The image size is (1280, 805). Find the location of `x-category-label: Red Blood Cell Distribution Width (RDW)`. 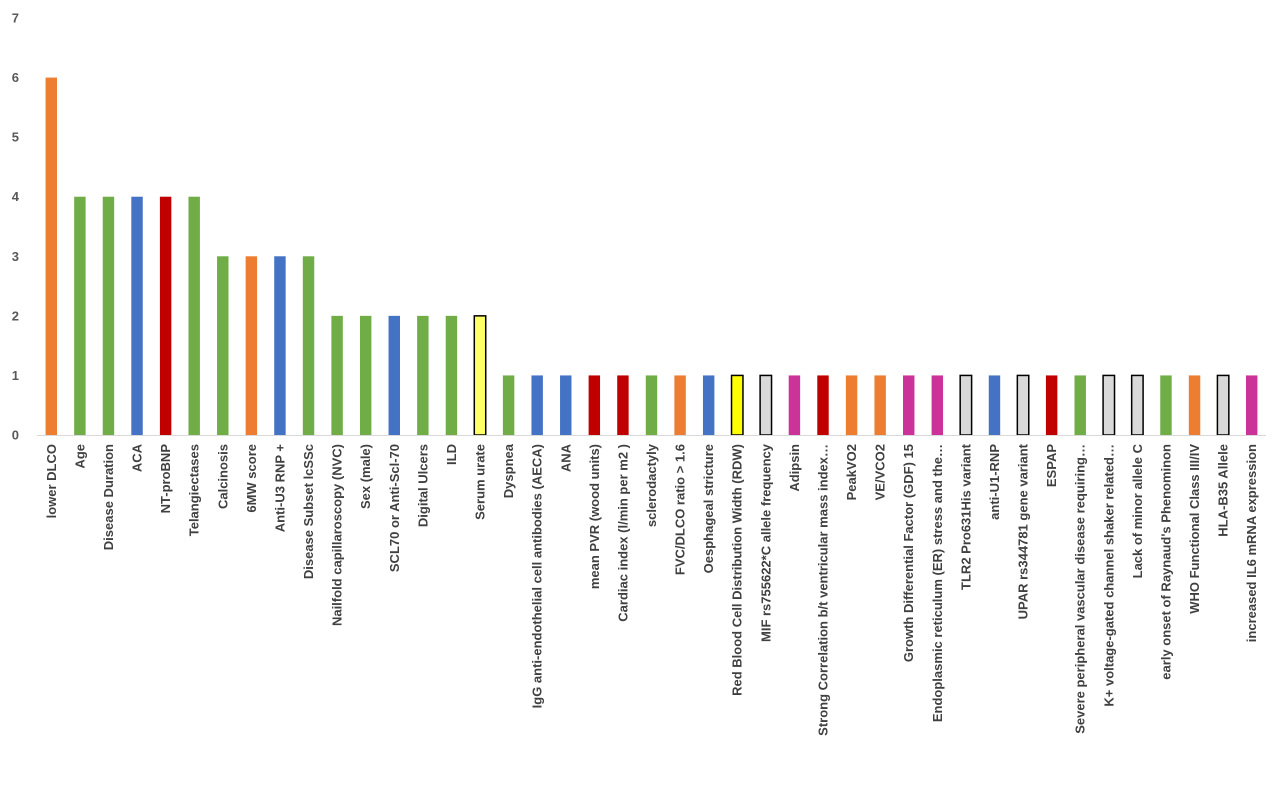

x-category-label: Red Blood Cell Distribution Width (RDW) is located at coordinates (737, 570).